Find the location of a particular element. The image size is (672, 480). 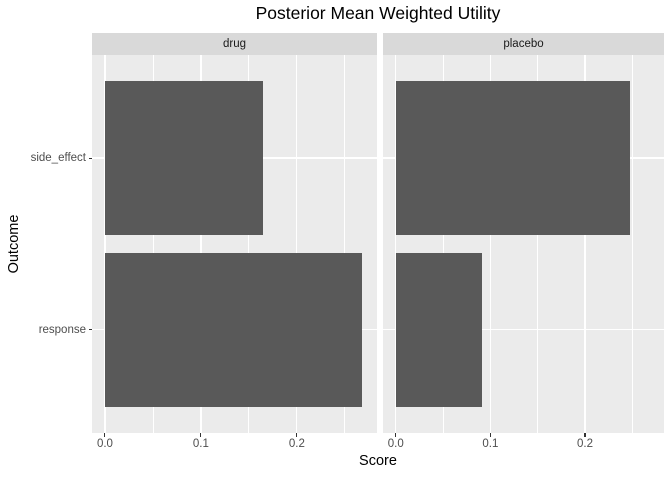

y-tick-label-response: response is located at coordinates (62, 329).